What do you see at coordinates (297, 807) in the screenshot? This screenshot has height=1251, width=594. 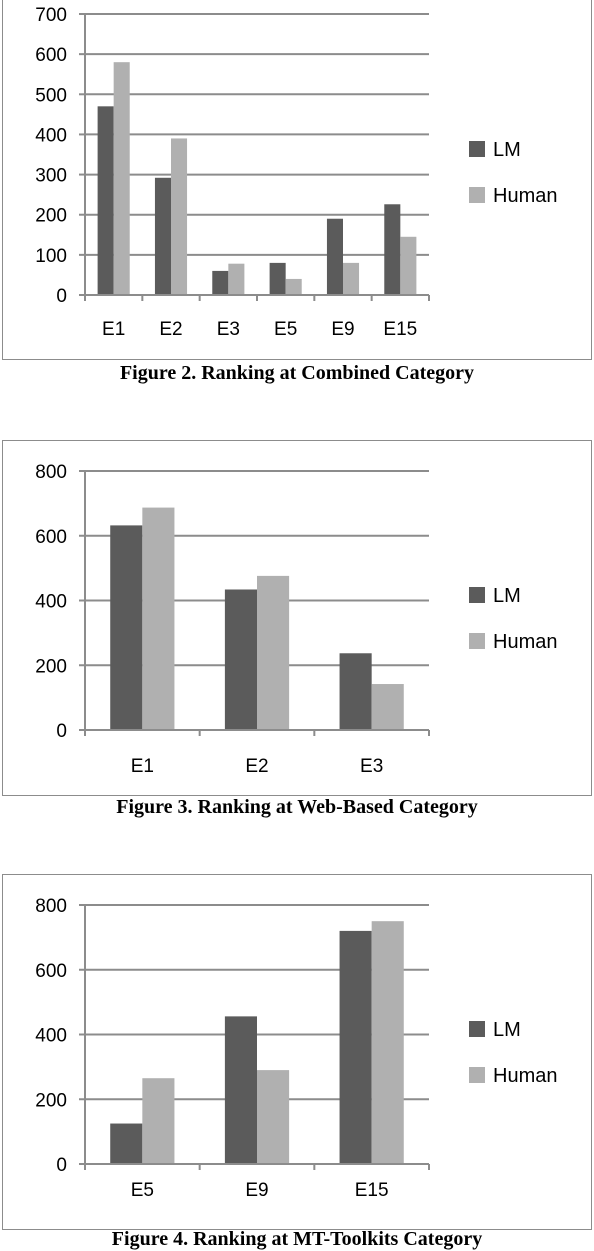 I see `caption-figure-3: Figure 3. Ranking at Web-Based Category` at bounding box center [297, 807].